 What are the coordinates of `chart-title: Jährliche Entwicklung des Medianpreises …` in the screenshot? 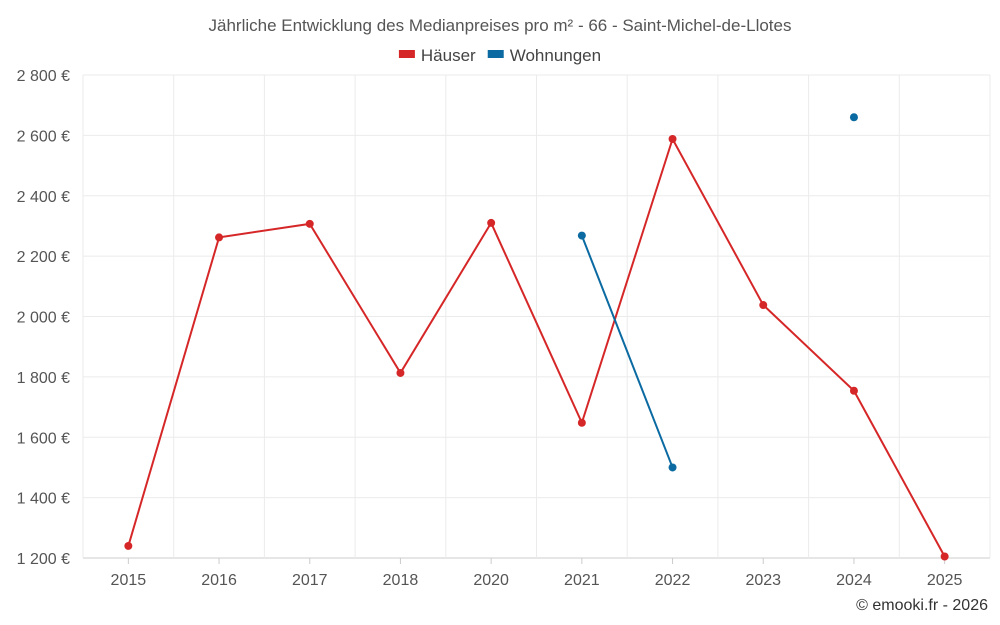 It's located at (500, 25).